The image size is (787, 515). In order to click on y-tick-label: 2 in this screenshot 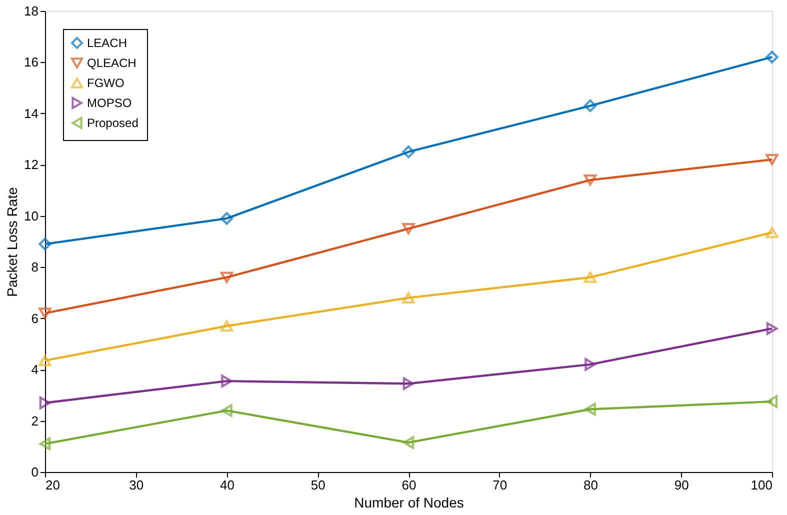, I will do `click(34, 420)`.